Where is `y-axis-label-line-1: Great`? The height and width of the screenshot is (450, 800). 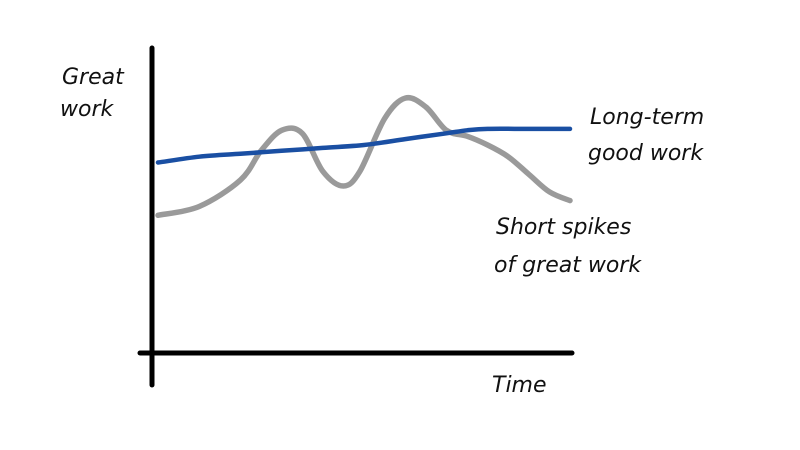 y-axis-label-line-1: Great is located at coordinates (93, 77).